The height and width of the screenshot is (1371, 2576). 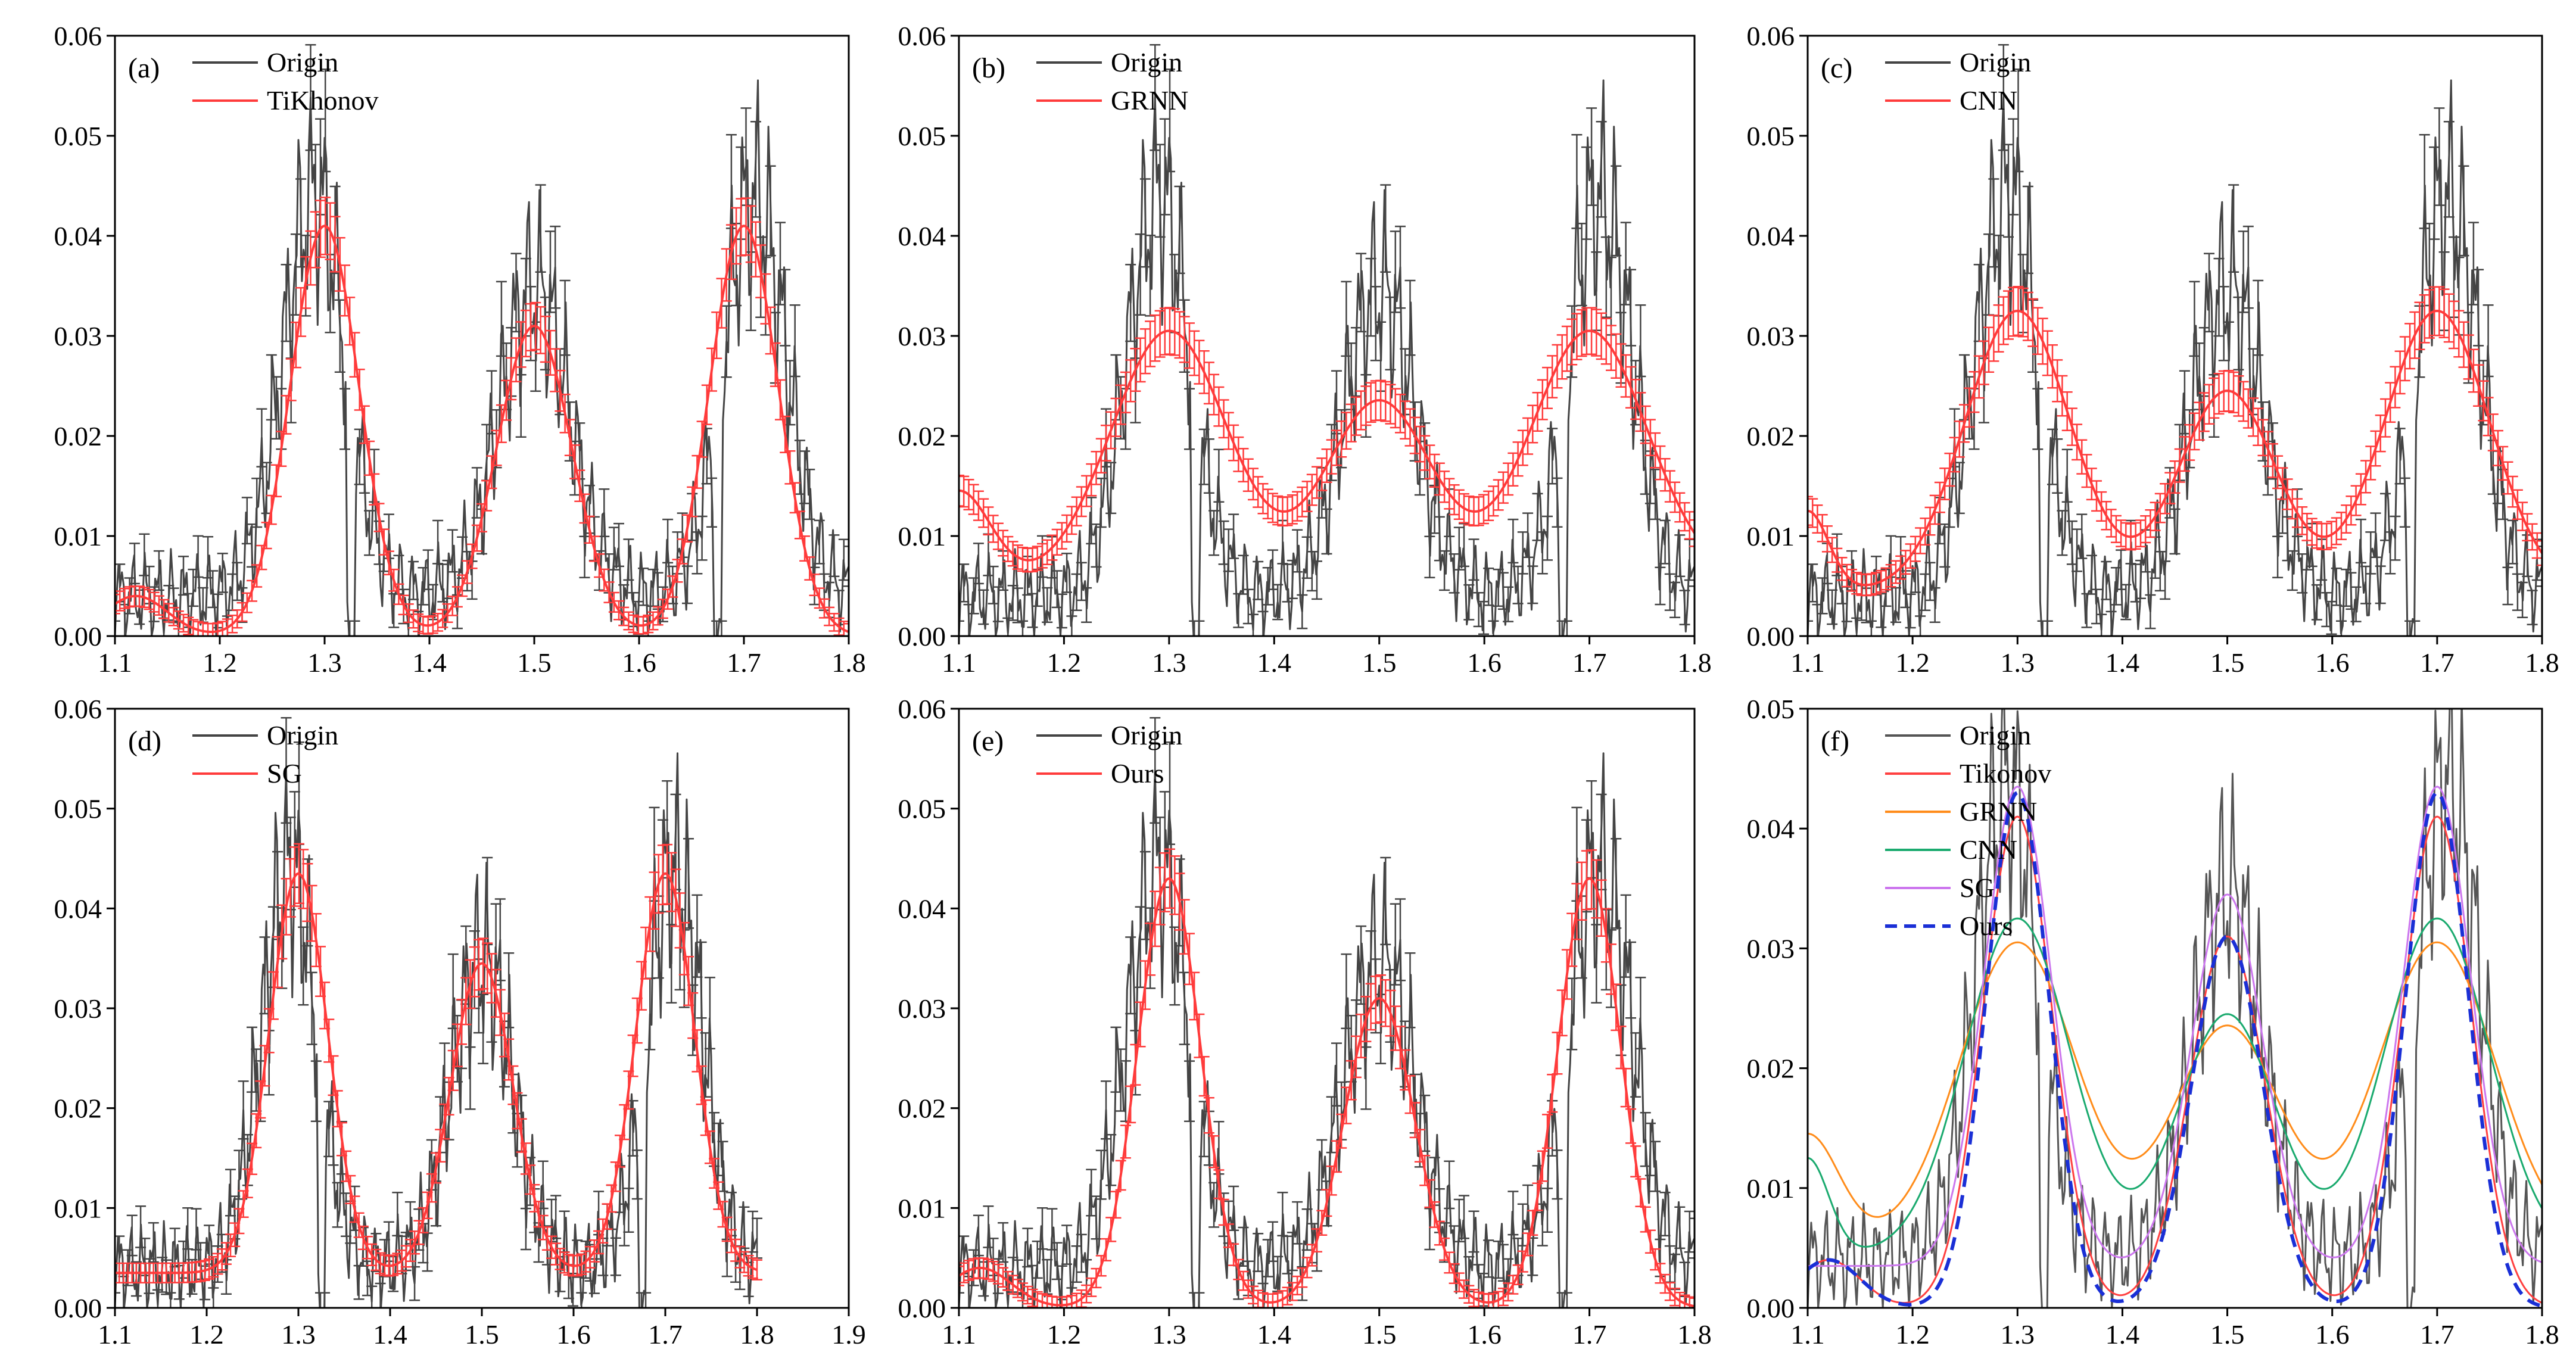 What do you see at coordinates (1327, 1078) in the screenshot?
I see `series-error-bars-ours` at bounding box center [1327, 1078].